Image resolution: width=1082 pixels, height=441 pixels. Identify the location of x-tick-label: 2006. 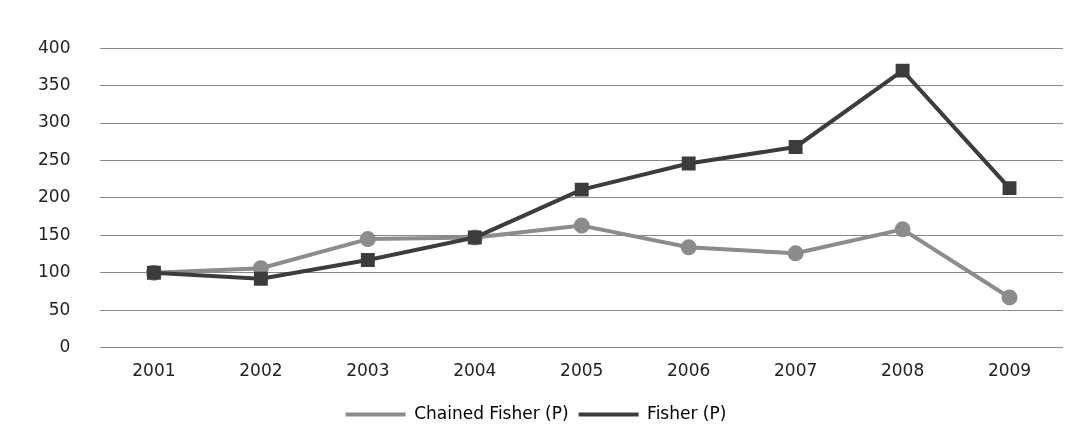
(689, 370).